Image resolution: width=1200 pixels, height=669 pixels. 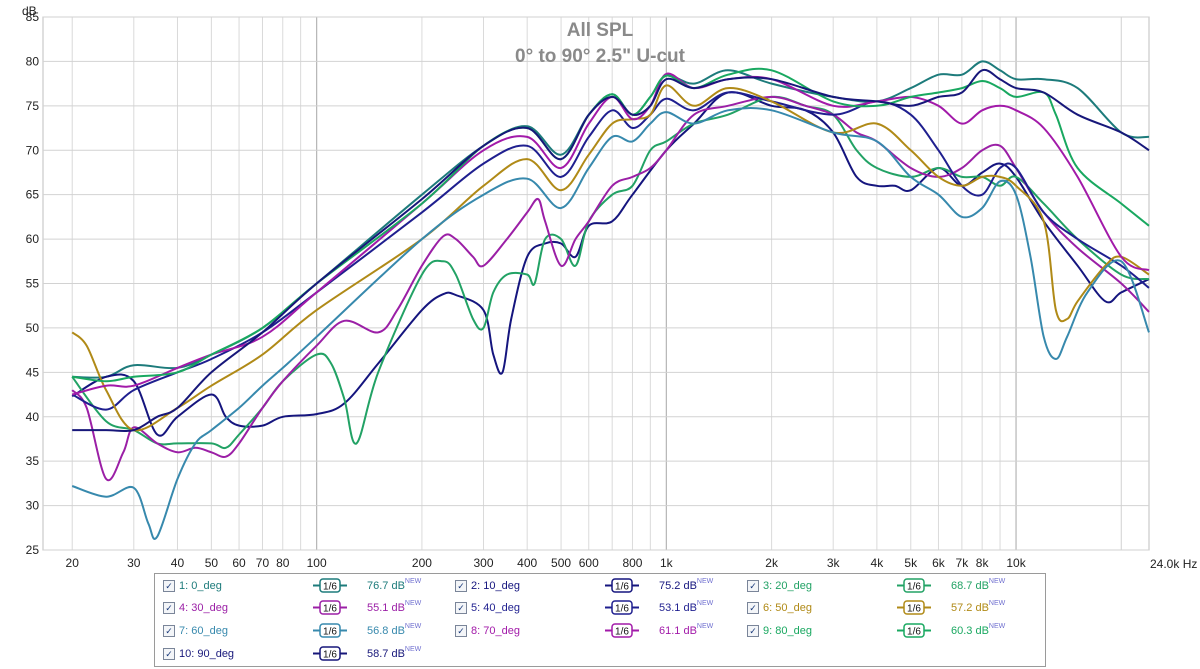 I want to click on legend-level-text: 53.1 dB, so click(x=678, y=608).